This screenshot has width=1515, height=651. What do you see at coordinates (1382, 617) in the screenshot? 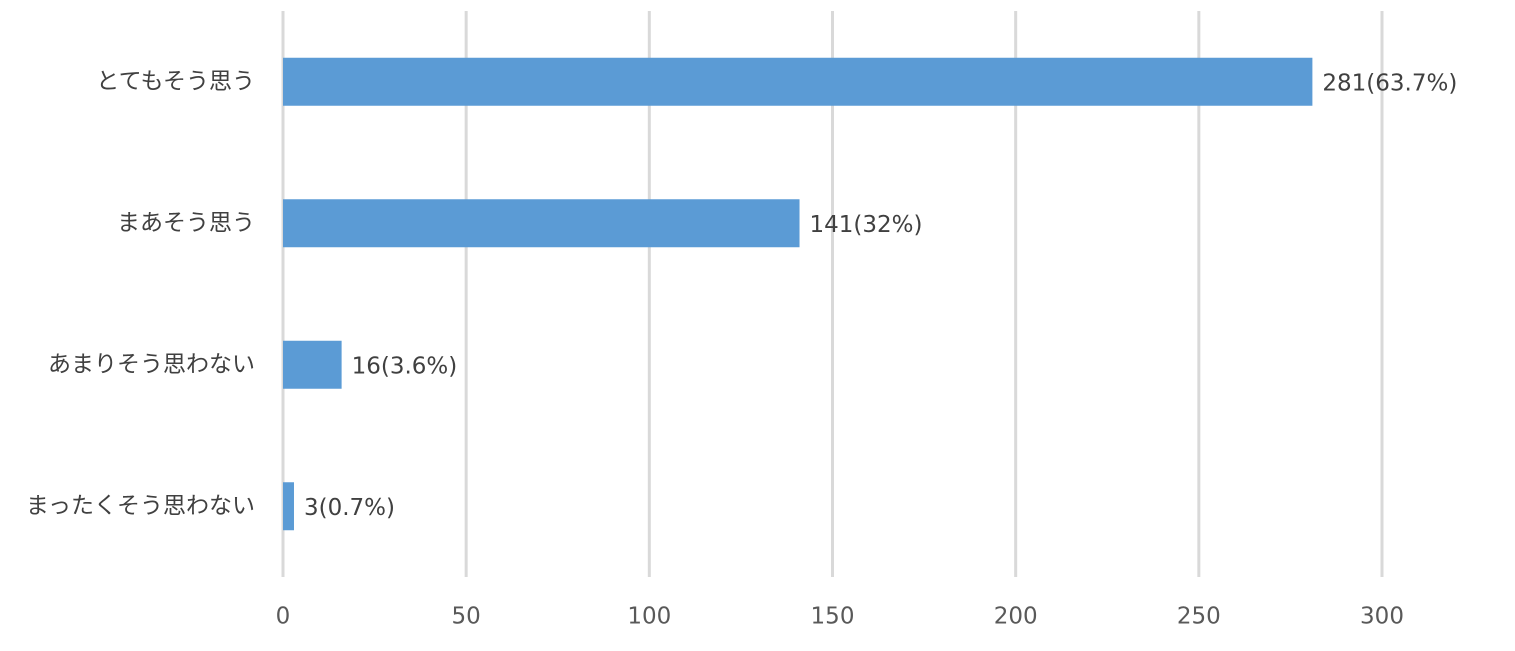
I see `x-tick-label: 300` at bounding box center [1382, 617].